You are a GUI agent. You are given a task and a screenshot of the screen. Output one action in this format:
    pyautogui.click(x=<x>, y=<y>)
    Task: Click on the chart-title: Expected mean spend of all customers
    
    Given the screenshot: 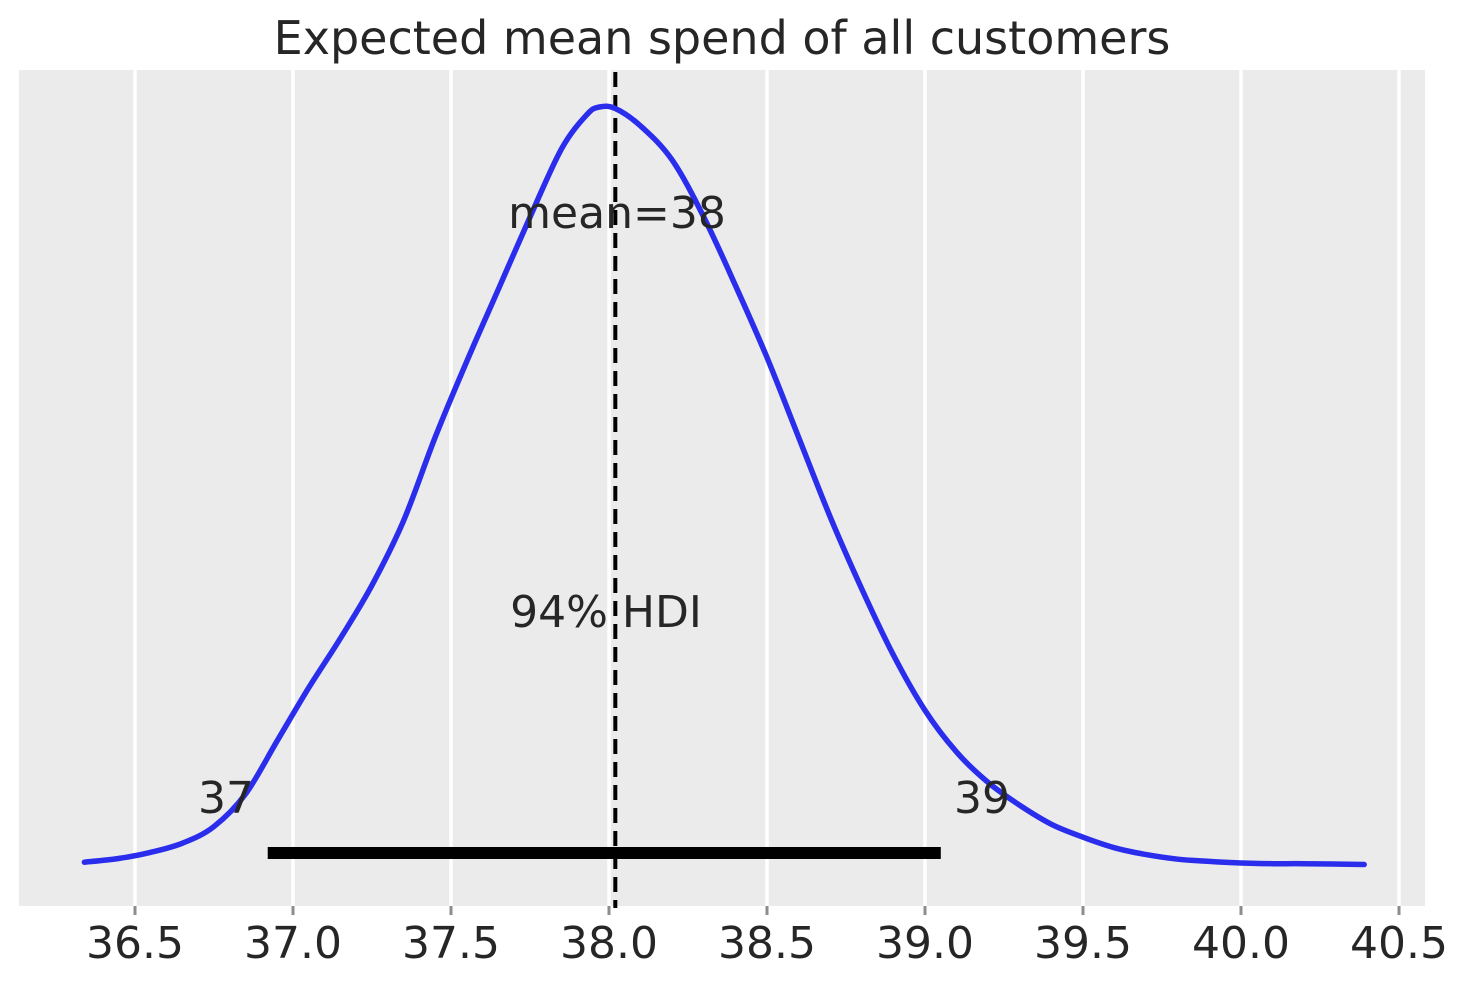 What is the action you would take?
    pyautogui.click(x=722, y=38)
    